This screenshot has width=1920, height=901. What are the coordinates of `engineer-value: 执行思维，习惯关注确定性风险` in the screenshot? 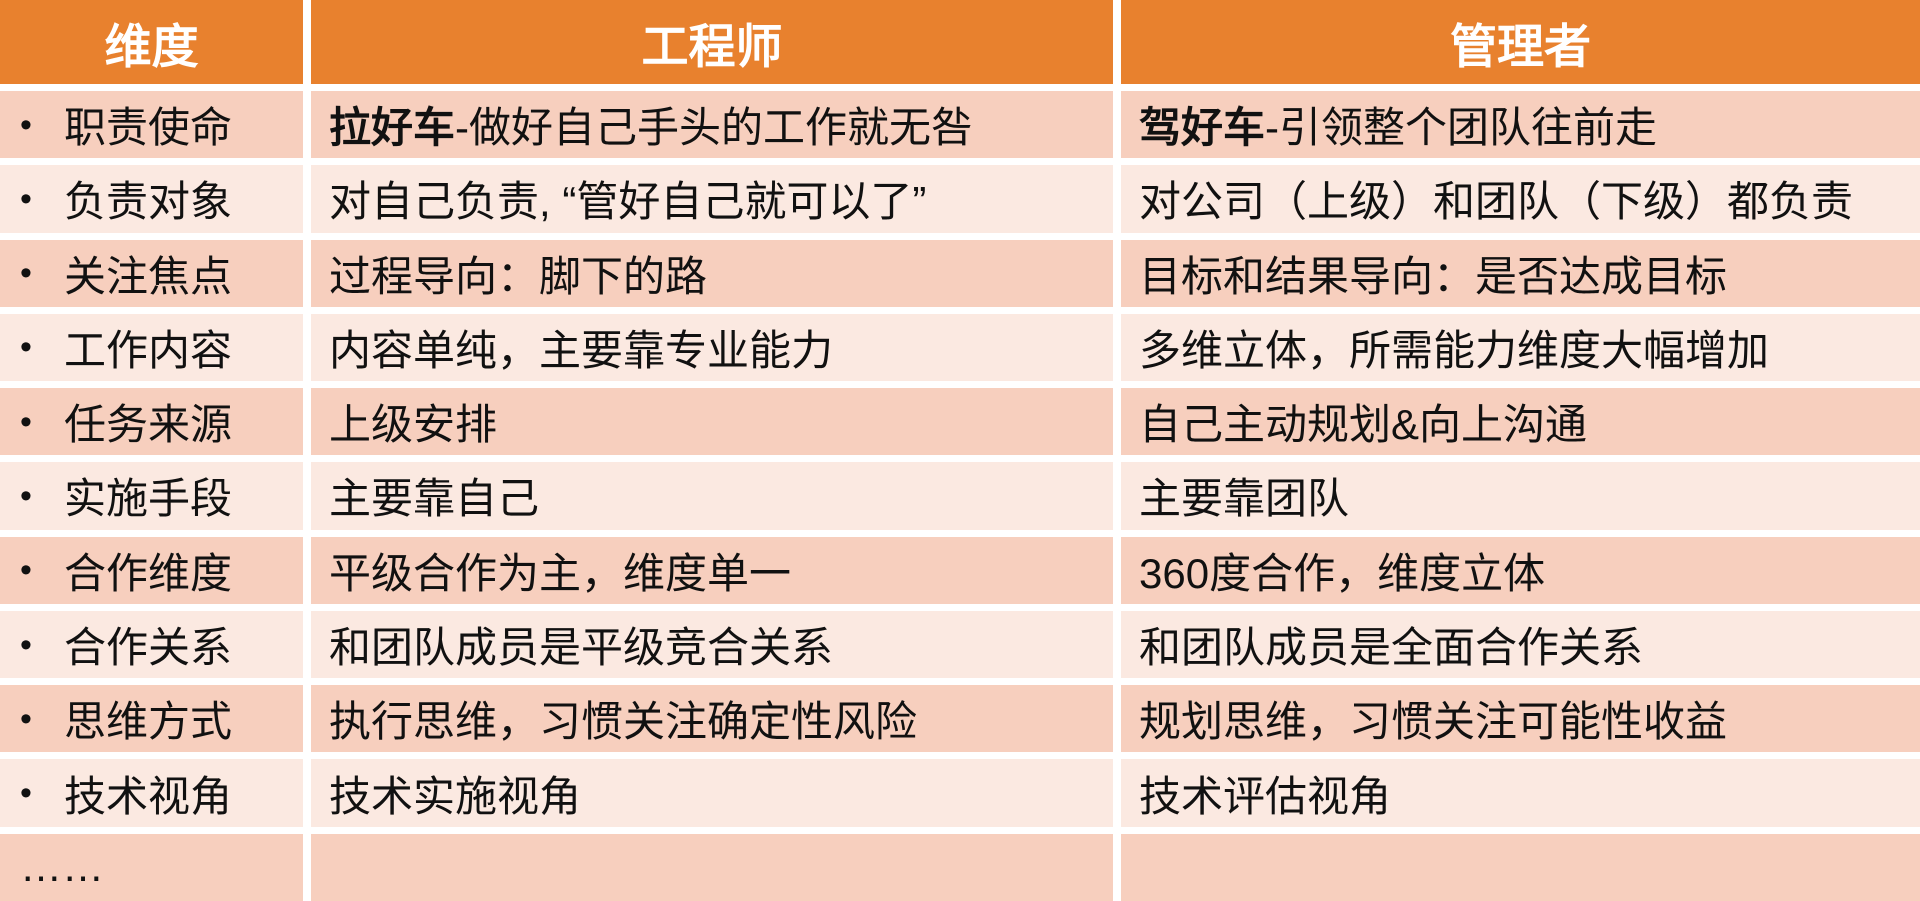 It's located at (623, 718).